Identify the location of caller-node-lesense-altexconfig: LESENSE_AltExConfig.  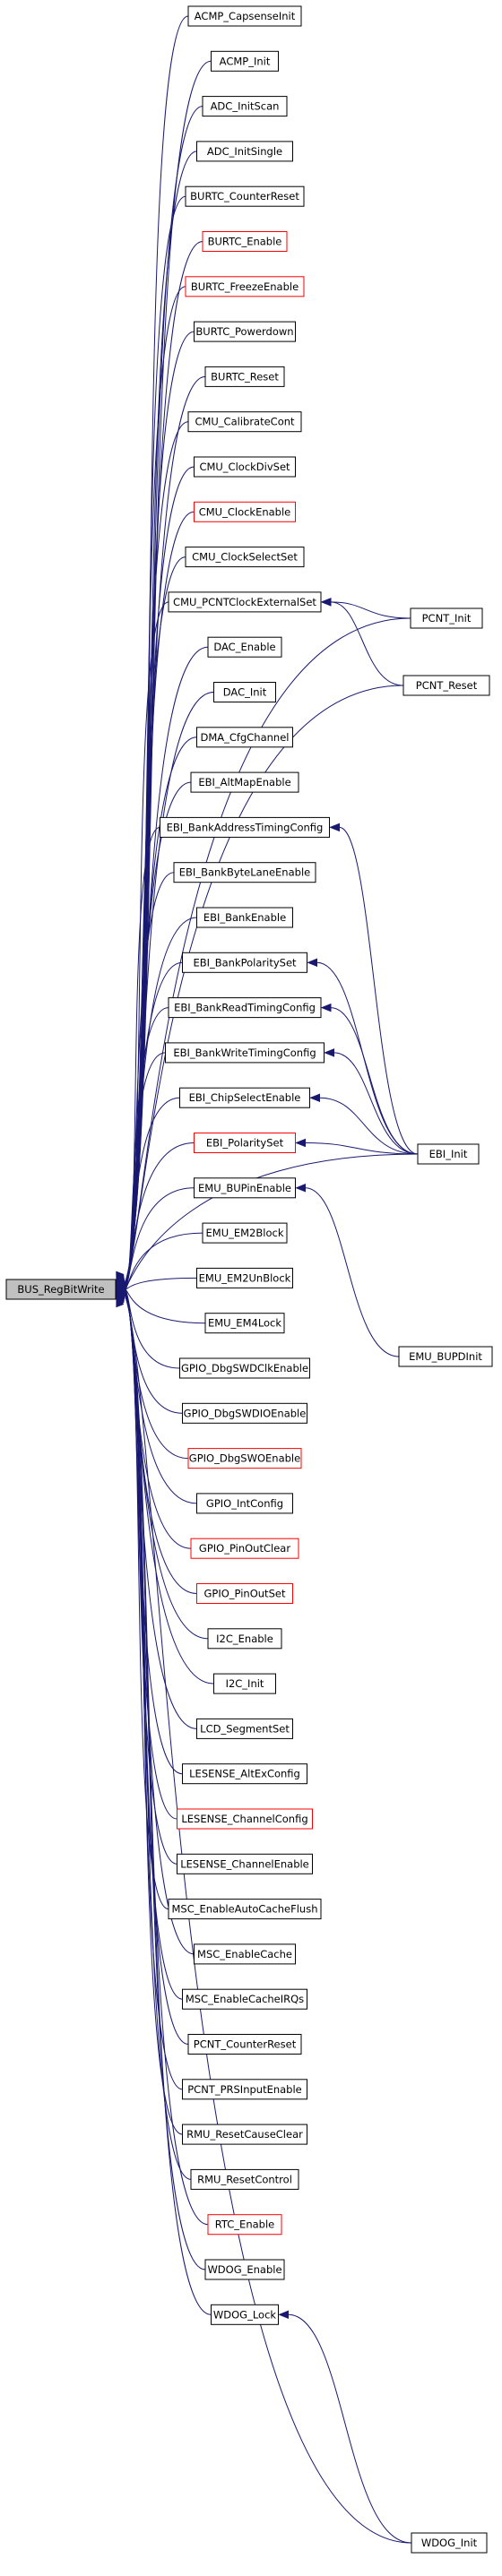
(244, 1774).